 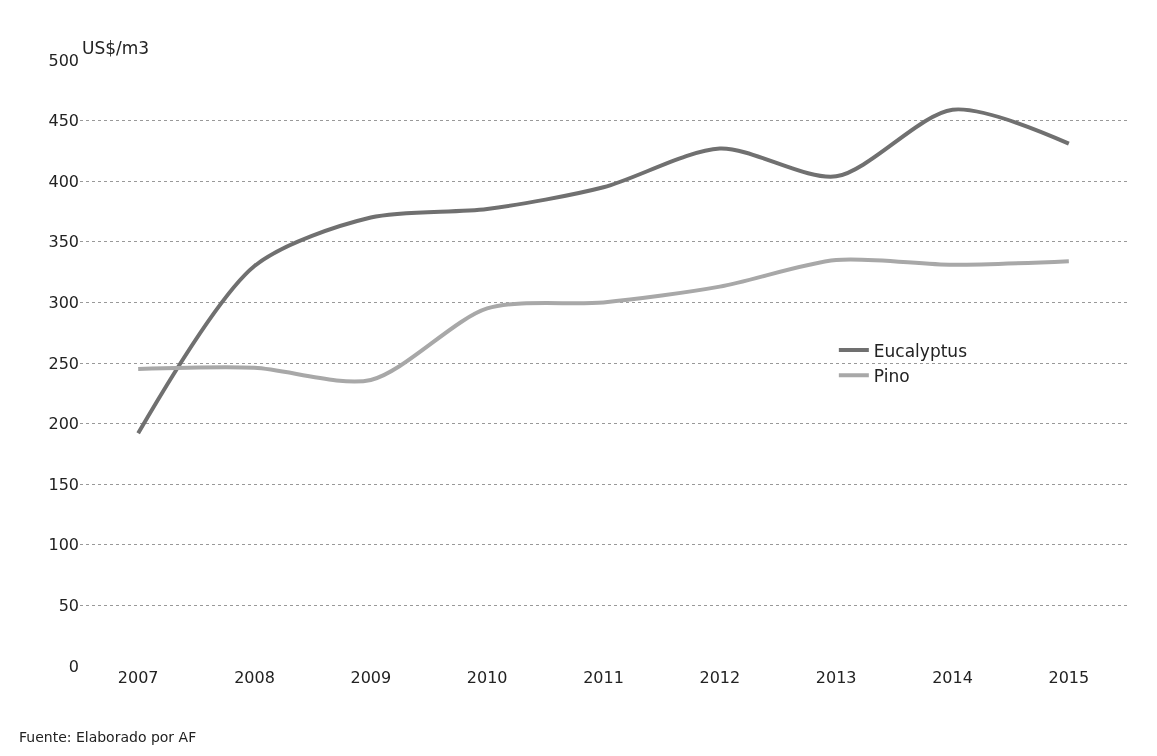 What do you see at coordinates (1069, 677) in the screenshot?
I see `x-tick-label: 2015` at bounding box center [1069, 677].